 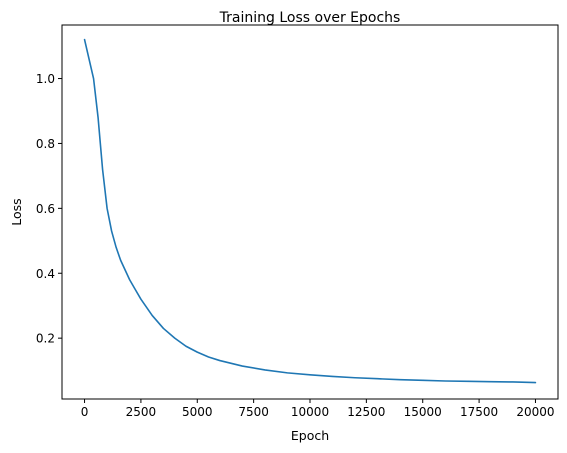 What do you see at coordinates (423, 412) in the screenshot?
I see `x-tick-label: 15000` at bounding box center [423, 412].